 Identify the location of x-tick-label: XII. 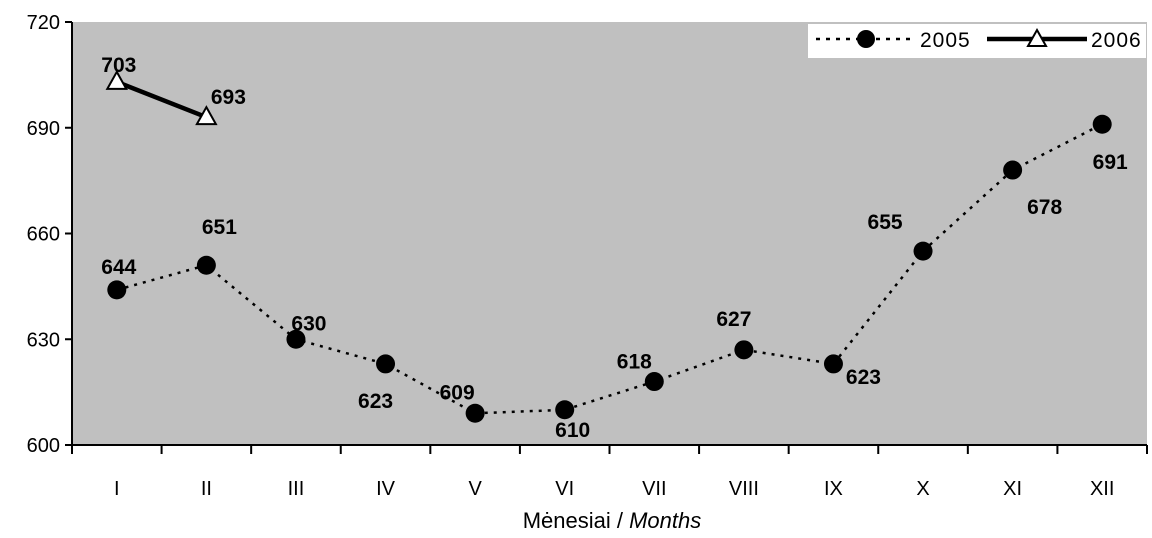
(1102, 489).